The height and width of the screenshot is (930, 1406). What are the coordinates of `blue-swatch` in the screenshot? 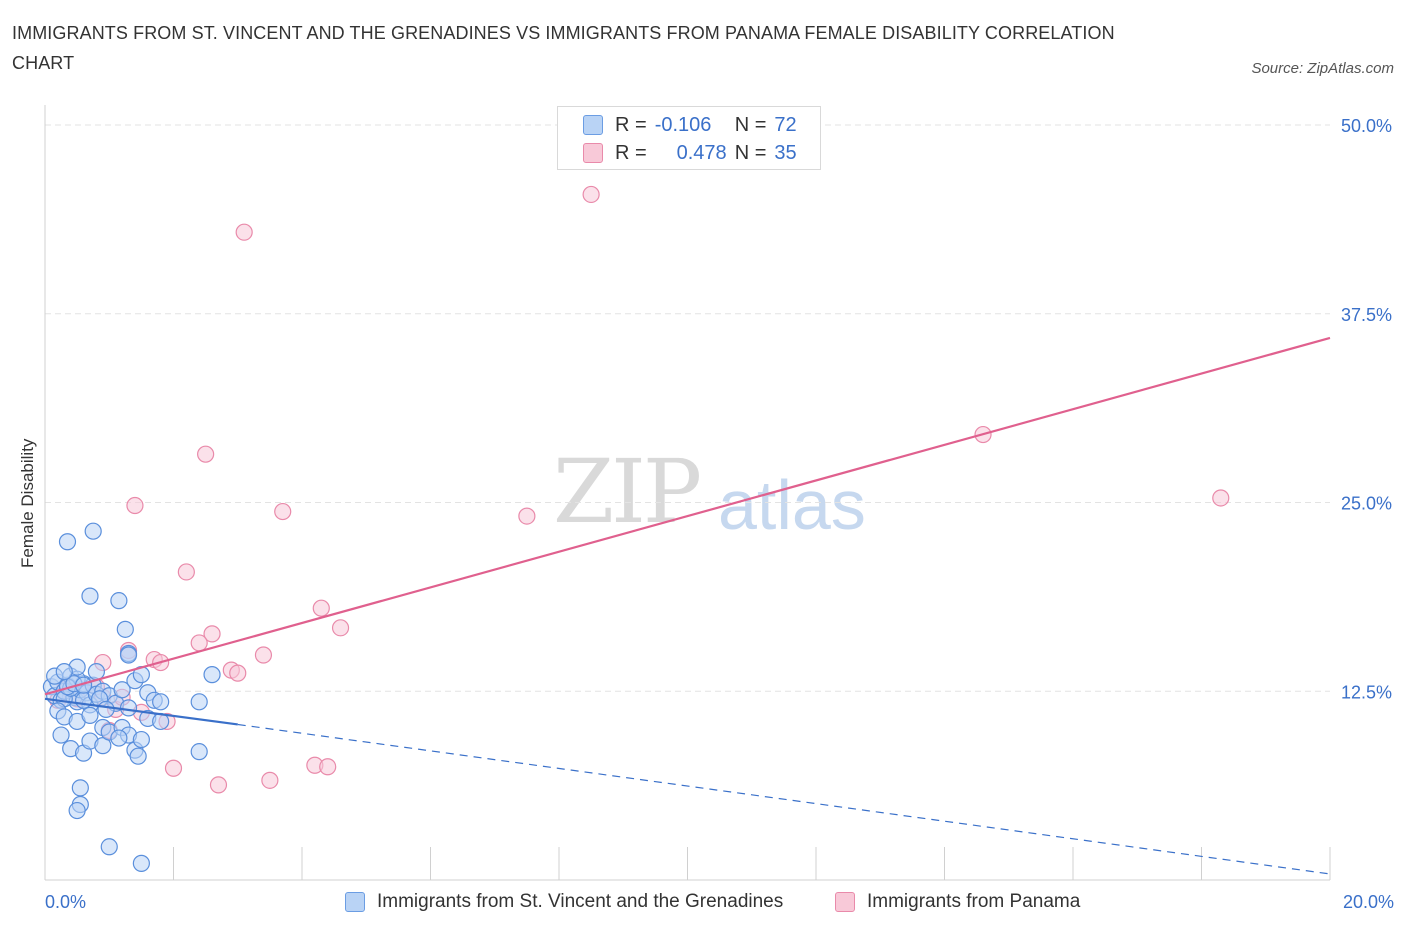 It's located at (593, 125).